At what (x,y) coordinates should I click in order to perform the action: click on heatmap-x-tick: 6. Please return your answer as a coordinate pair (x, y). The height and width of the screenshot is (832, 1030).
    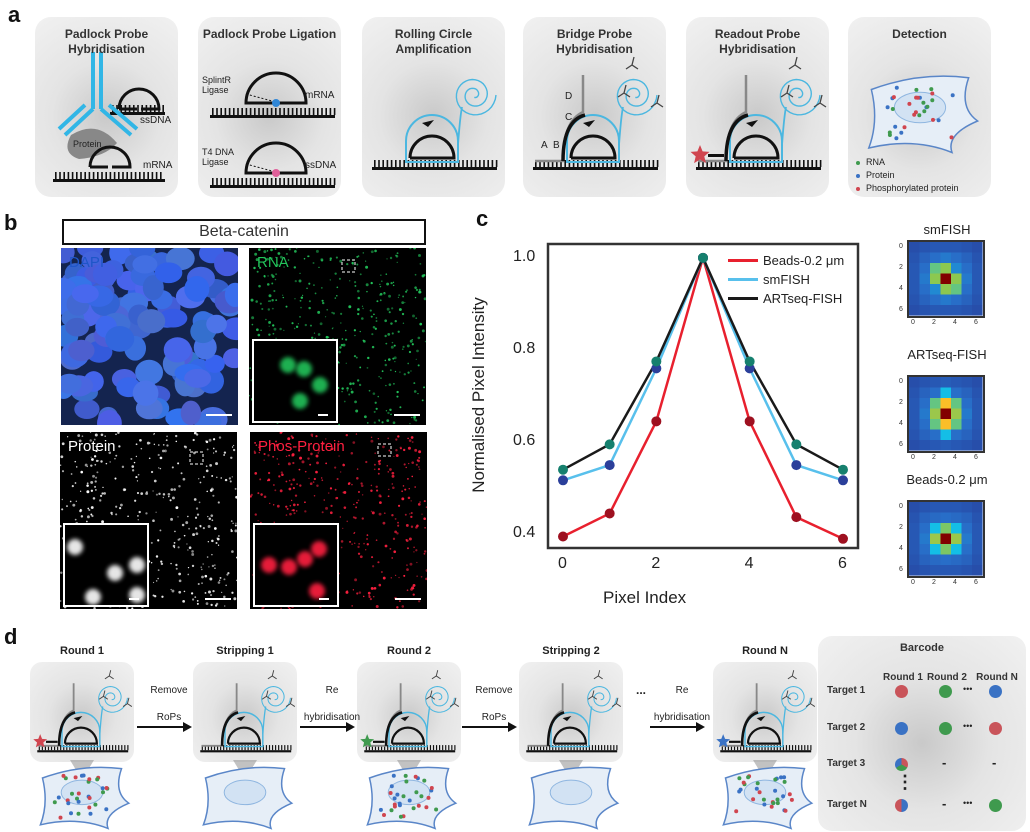
    Looking at the image, I should click on (976, 322).